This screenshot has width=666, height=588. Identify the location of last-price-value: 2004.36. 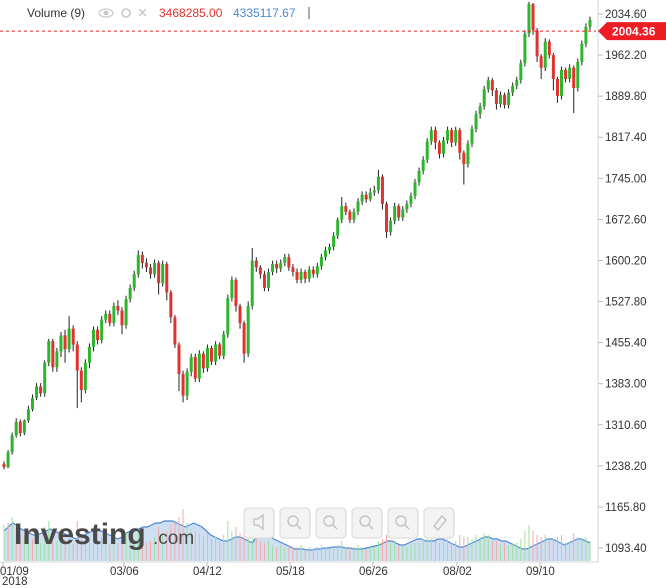
(634, 32).